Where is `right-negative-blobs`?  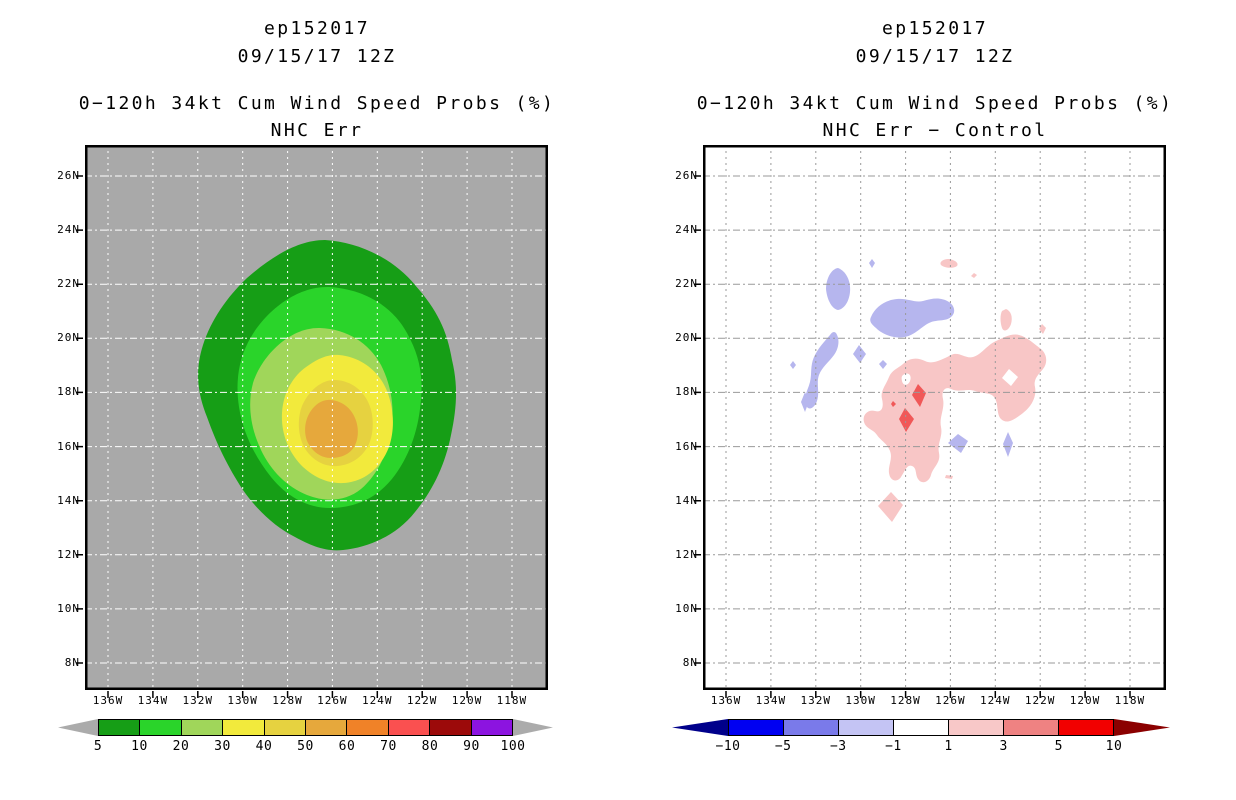 right-negative-blobs is located at coordinates (901, 358).